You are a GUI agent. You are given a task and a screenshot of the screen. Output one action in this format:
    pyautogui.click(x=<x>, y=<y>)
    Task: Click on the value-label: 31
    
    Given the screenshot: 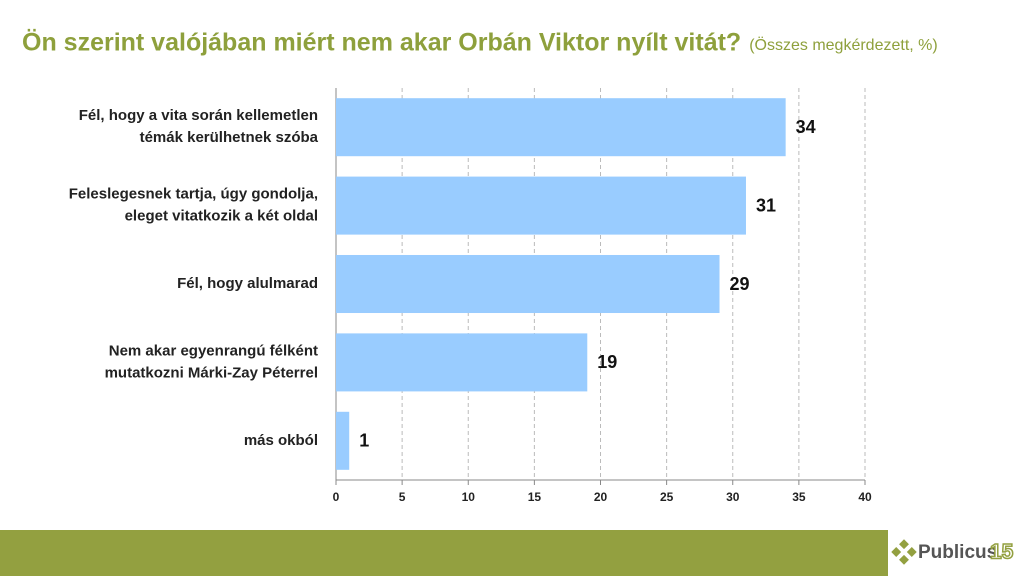 What is the action you would take?
    pyautogui.click(x=766, y=205)
    